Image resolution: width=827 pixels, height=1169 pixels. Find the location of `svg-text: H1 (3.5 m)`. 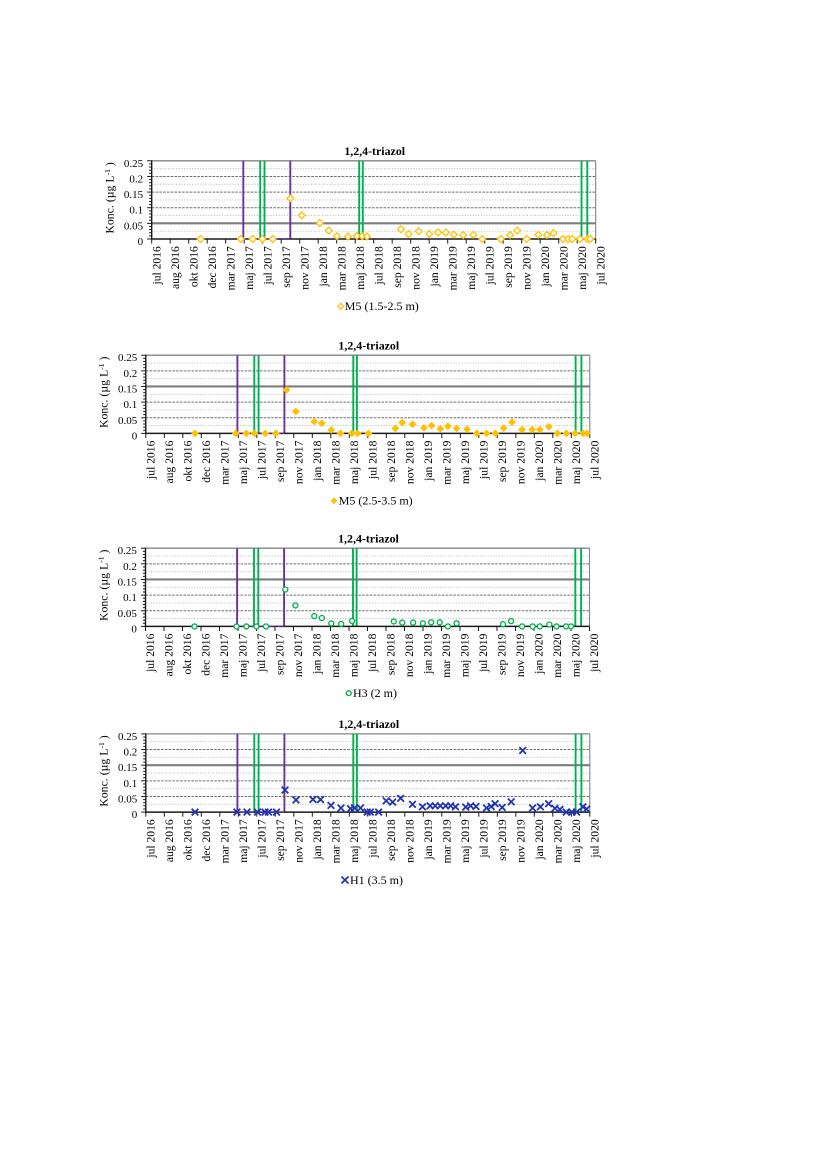

svg-text: H1 (3.5 m) is located at coordinates (376, 880).